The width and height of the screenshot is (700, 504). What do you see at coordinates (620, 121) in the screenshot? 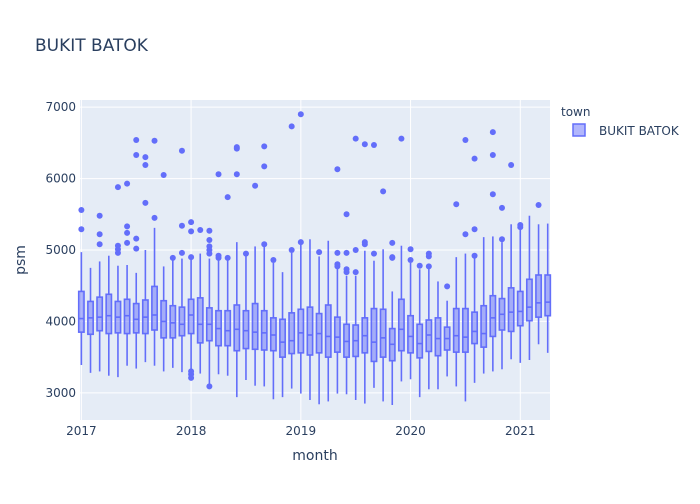
I see `legend: town BUKIT BATOK` at bounding box center [620, 121].